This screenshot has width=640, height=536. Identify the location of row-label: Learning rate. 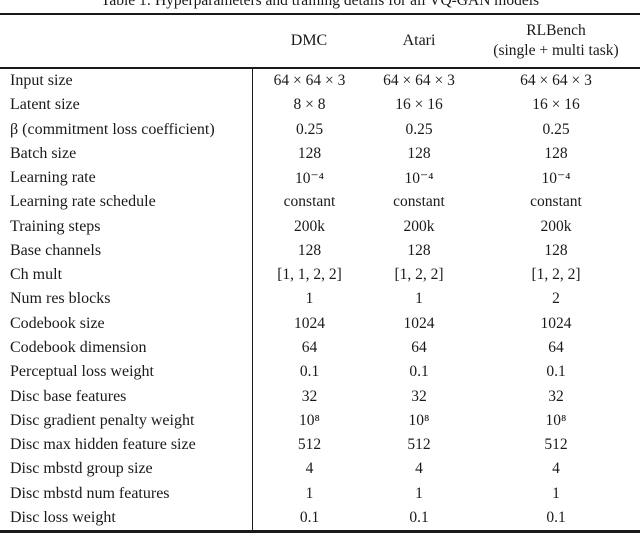
(53, 178).